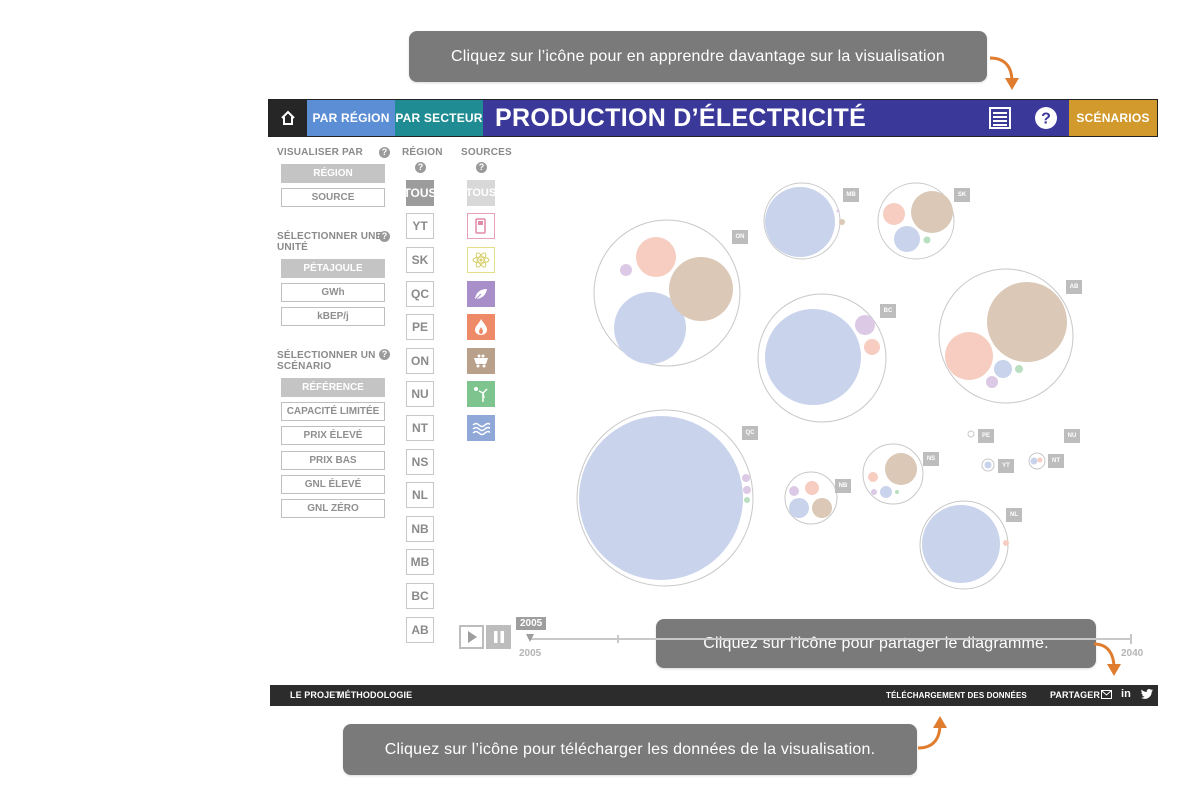  I want to click on region-button-mb: MB, so click(420, 562).